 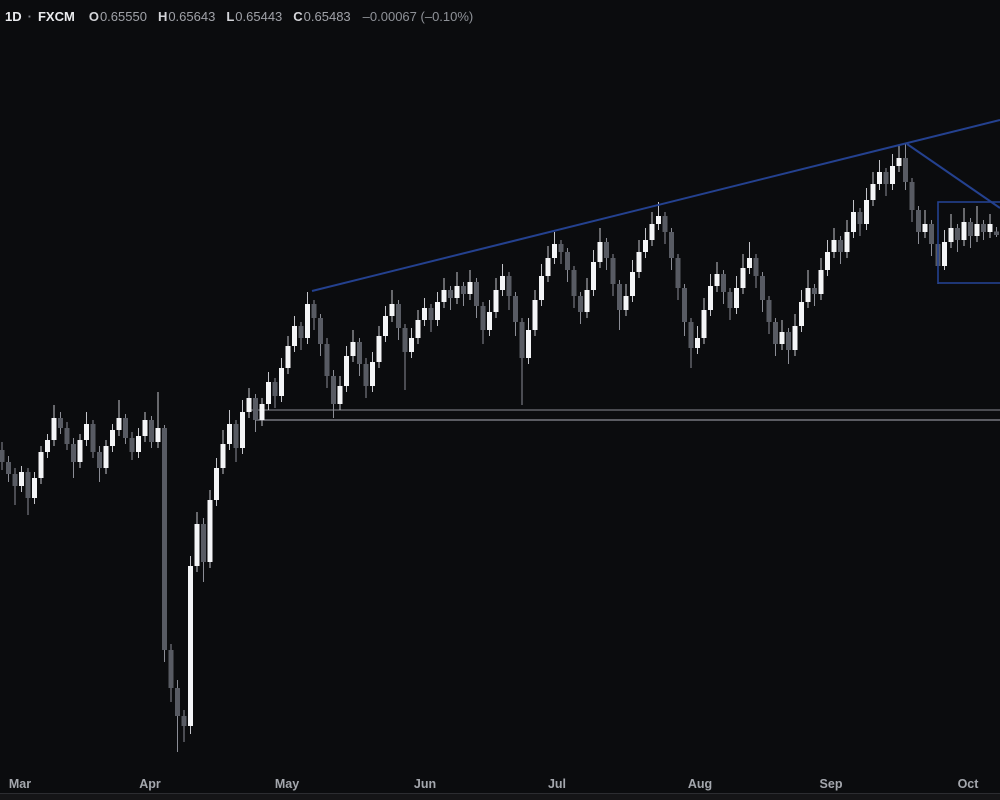 I want to click on time-axis: Mar Apr May Jun Jul Aug Sep Oct, so click(x=500, y=784).